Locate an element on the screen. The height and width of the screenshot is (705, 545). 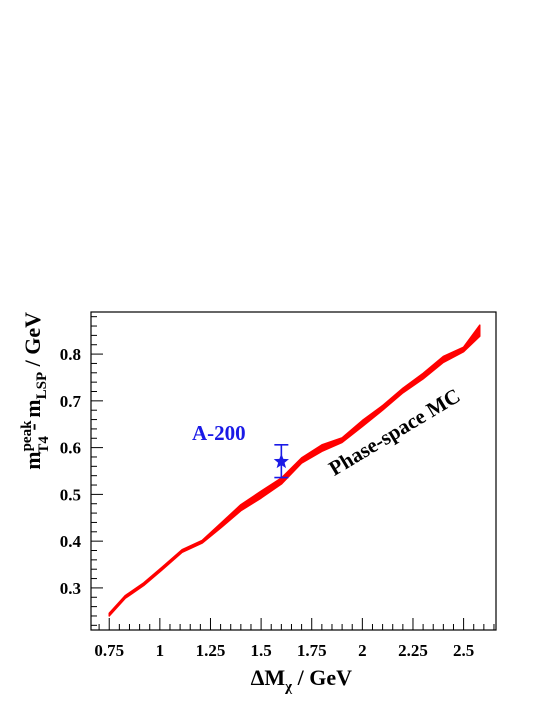
y-axis-title-sub: T4 is located at coordinates (44, 445).